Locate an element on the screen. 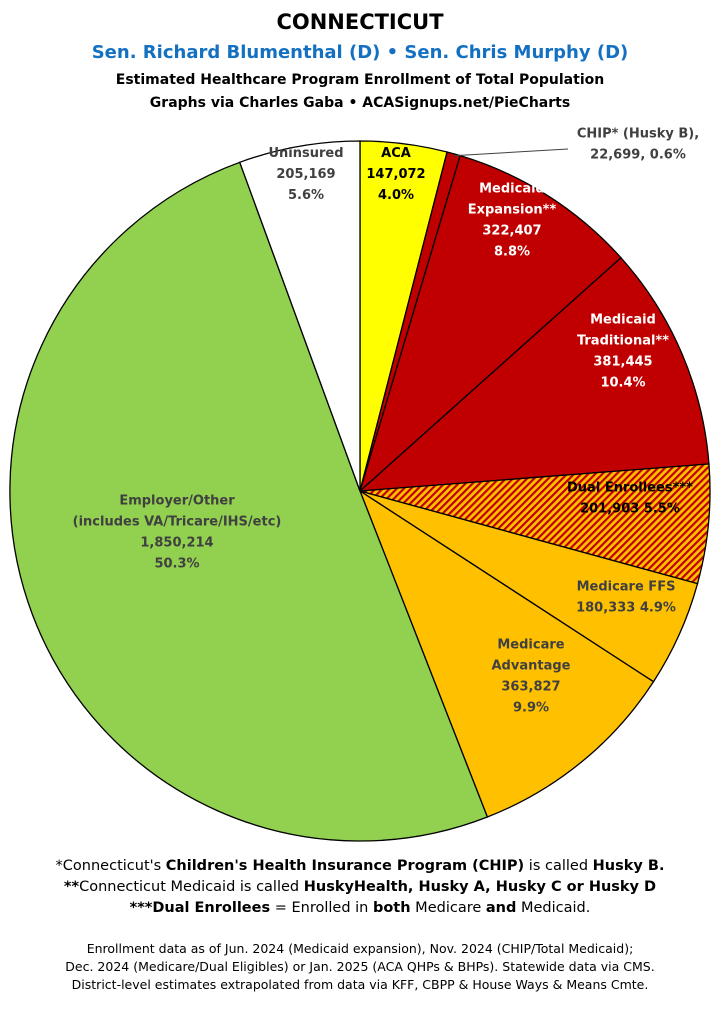 This screenshot has height=1010, width=720. slice-label-chip: CHIP* (Husky B), 22,699, 0.6% is located at coordinates (638, 145).